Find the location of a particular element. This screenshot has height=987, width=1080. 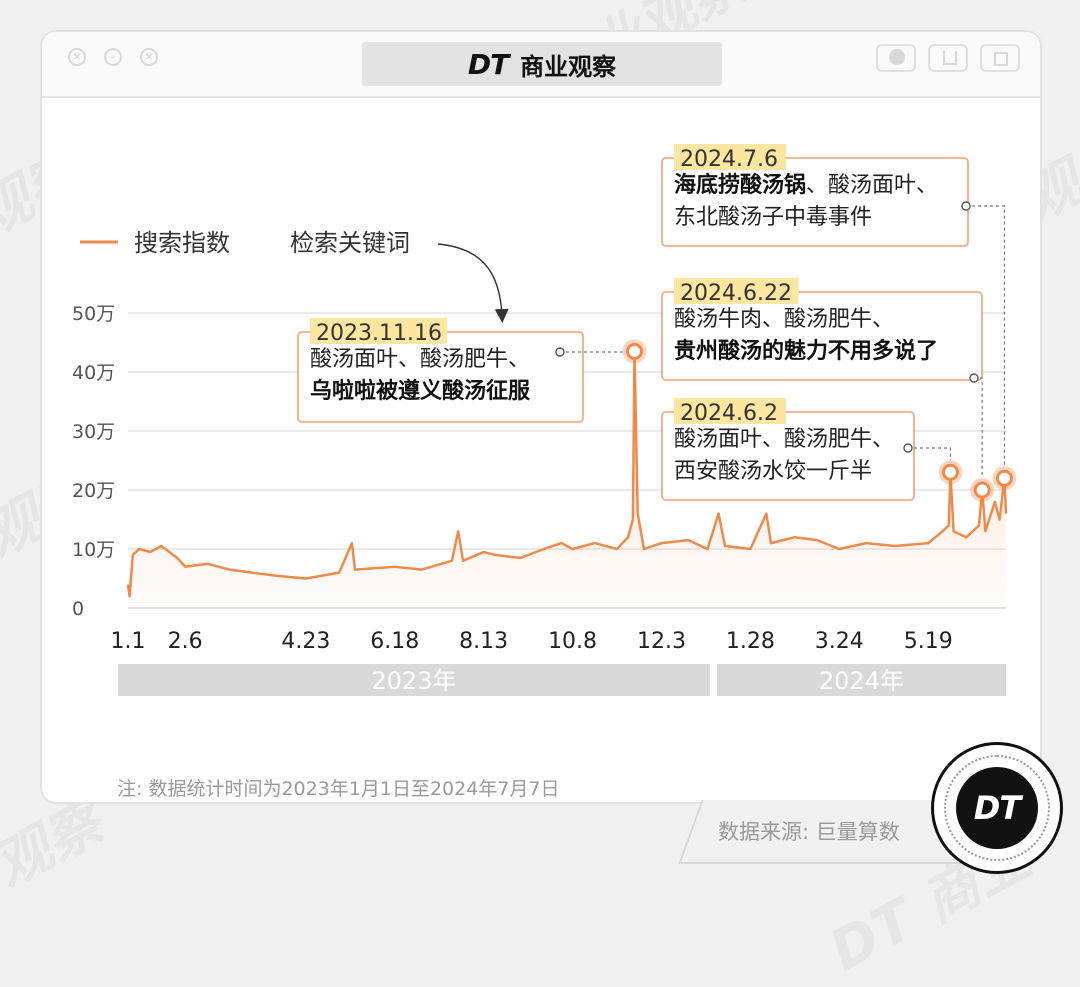

close-icon: × is located at coordinates (77, 57).